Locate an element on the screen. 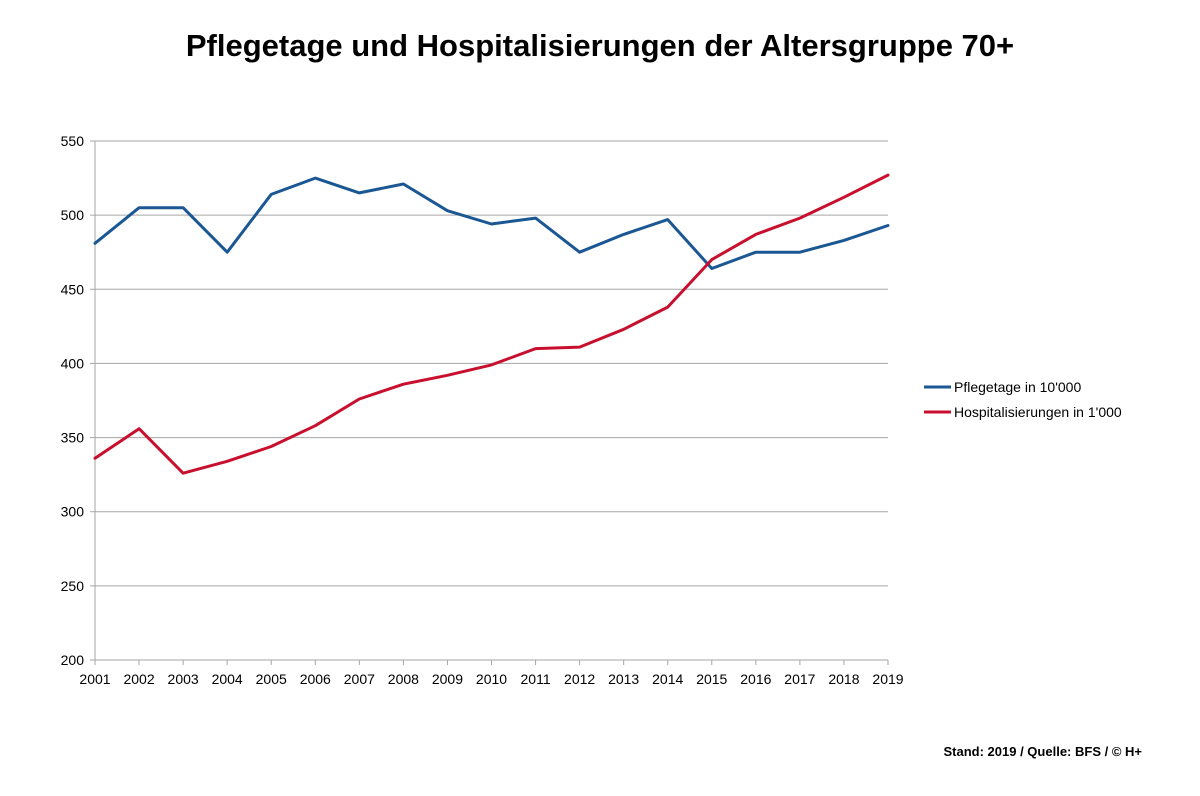 This screenshot has height=796, width=1200. x-tick-label: 2006 is located at coordinates (315, 679).